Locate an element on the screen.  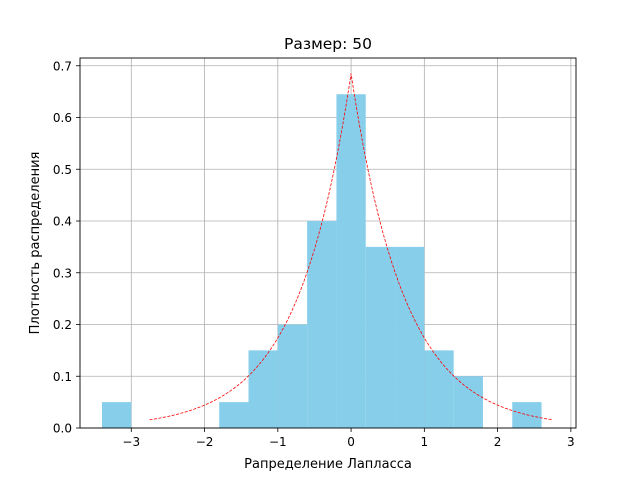
y-tick-label: 0.3 is located at coordinates (62, 273).